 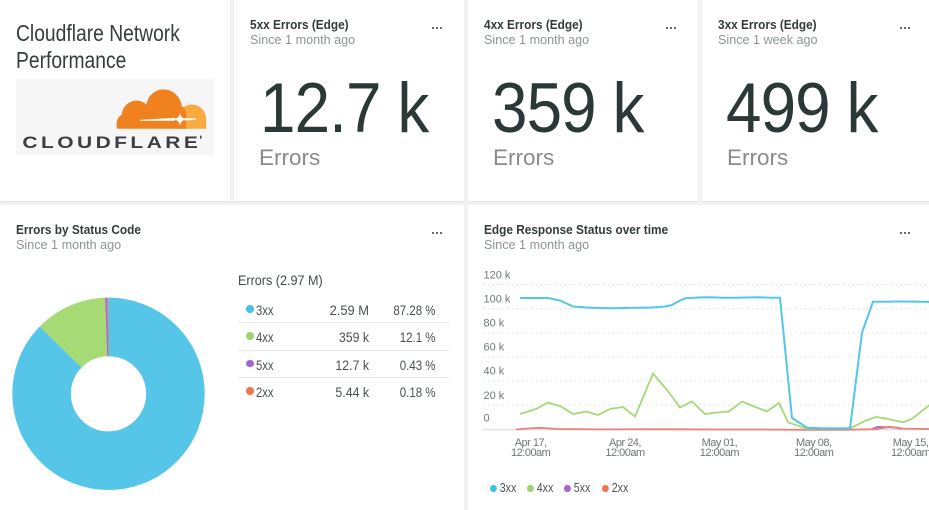 What do you see at coordinates (494, 372) in the screenshot?
I see `svg-text: 40 k` at bounding box center [494, 372].